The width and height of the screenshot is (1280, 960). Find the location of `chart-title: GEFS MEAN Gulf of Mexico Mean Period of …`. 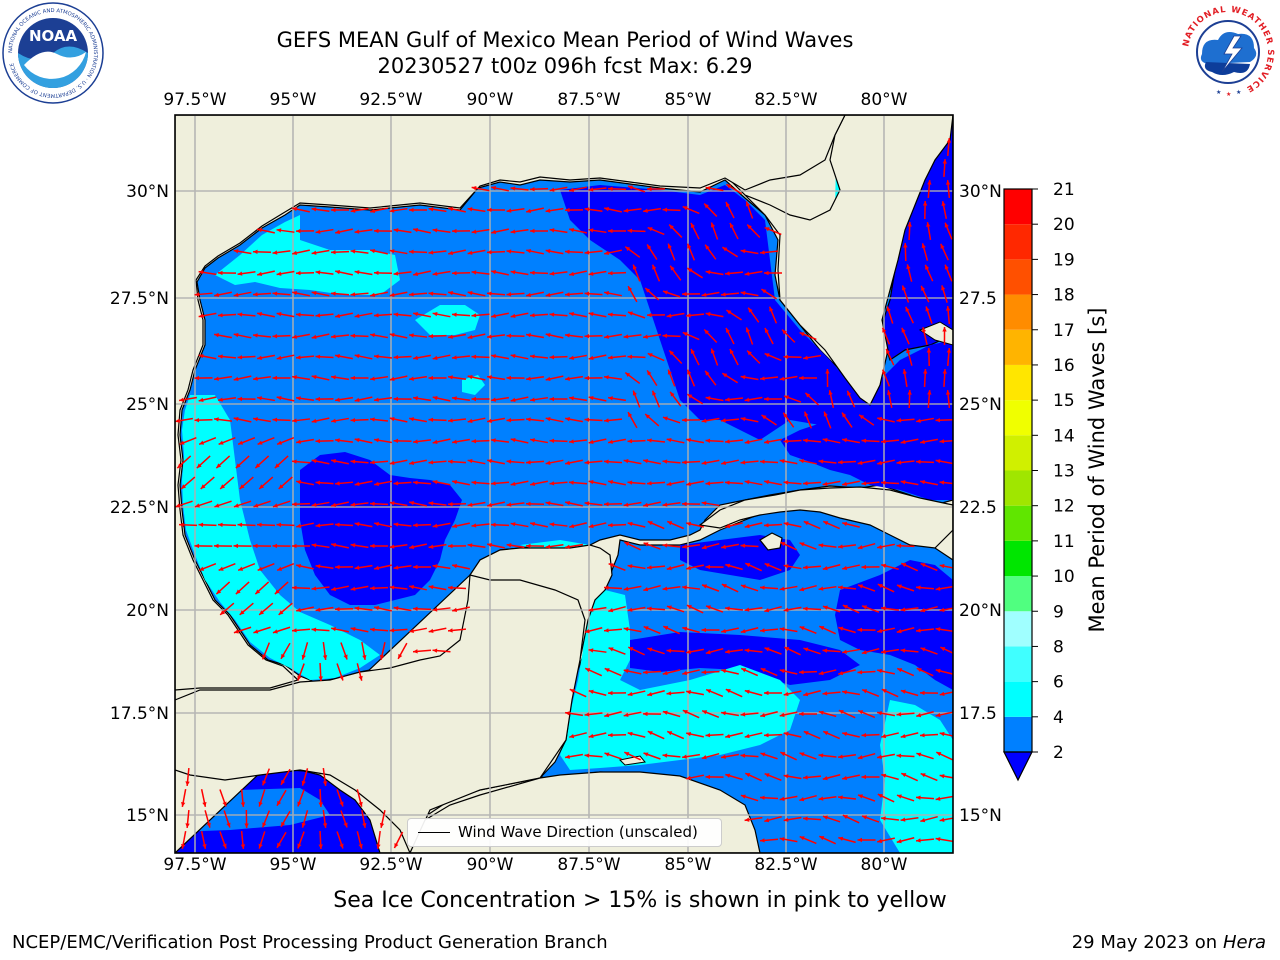

chart-title: GEFS MEAN Gulf of Mexico Mean Period of … is located at coordinates (565, 40).